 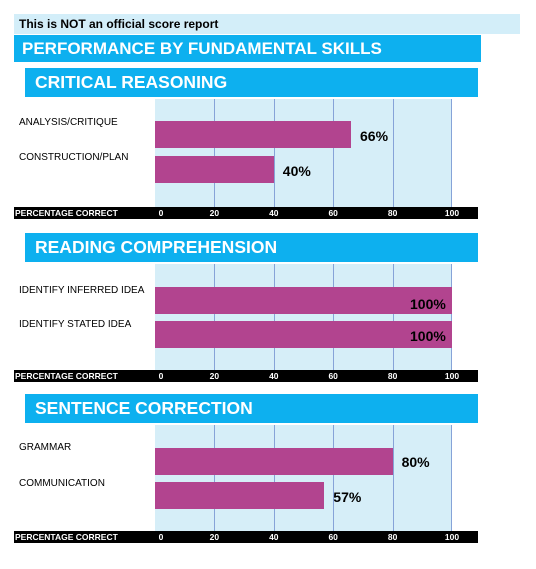 What do you see at coordinates (62, 483) in the screenshot?
I see `category-label: COMMUNICATION` at bounding box center [62, 483].